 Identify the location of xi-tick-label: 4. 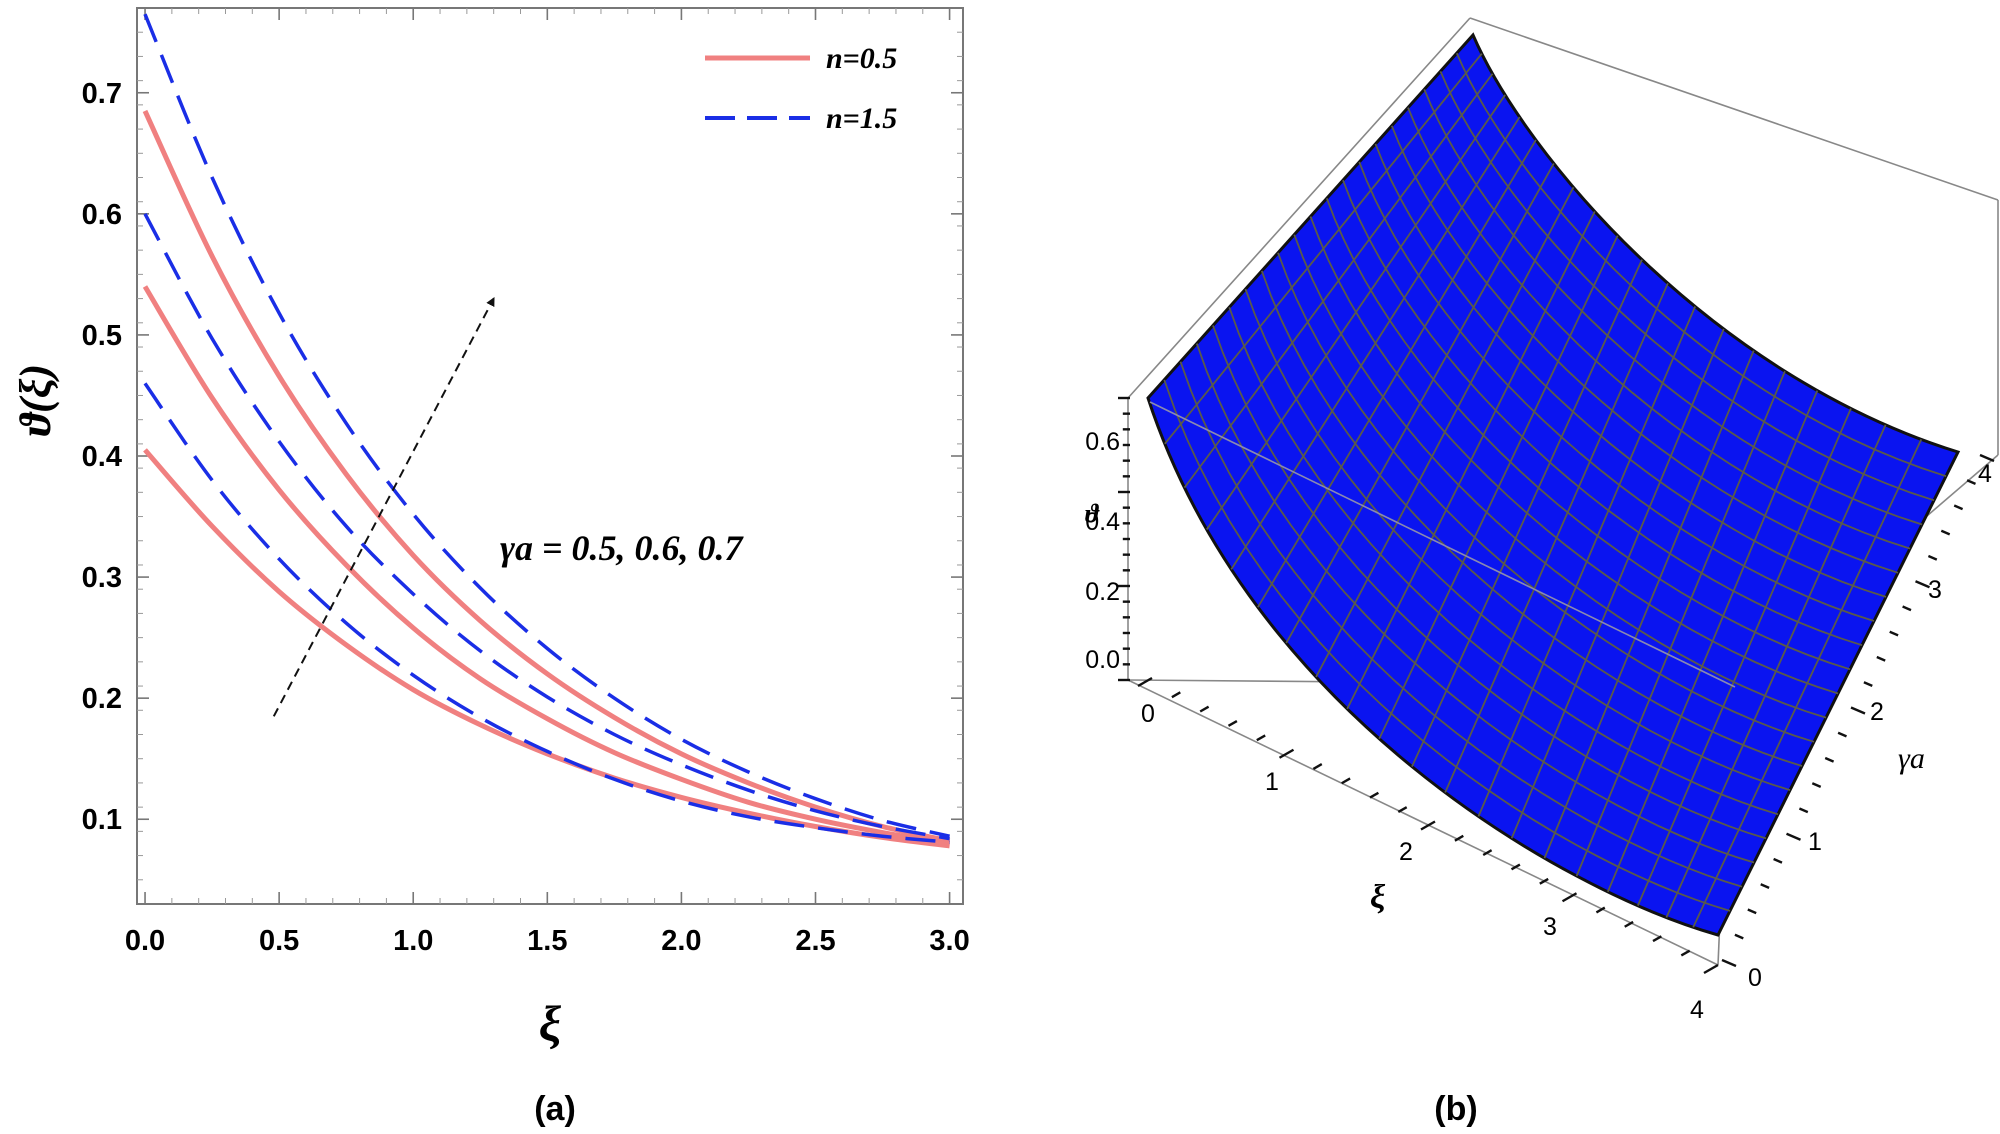
(1697, 1010).